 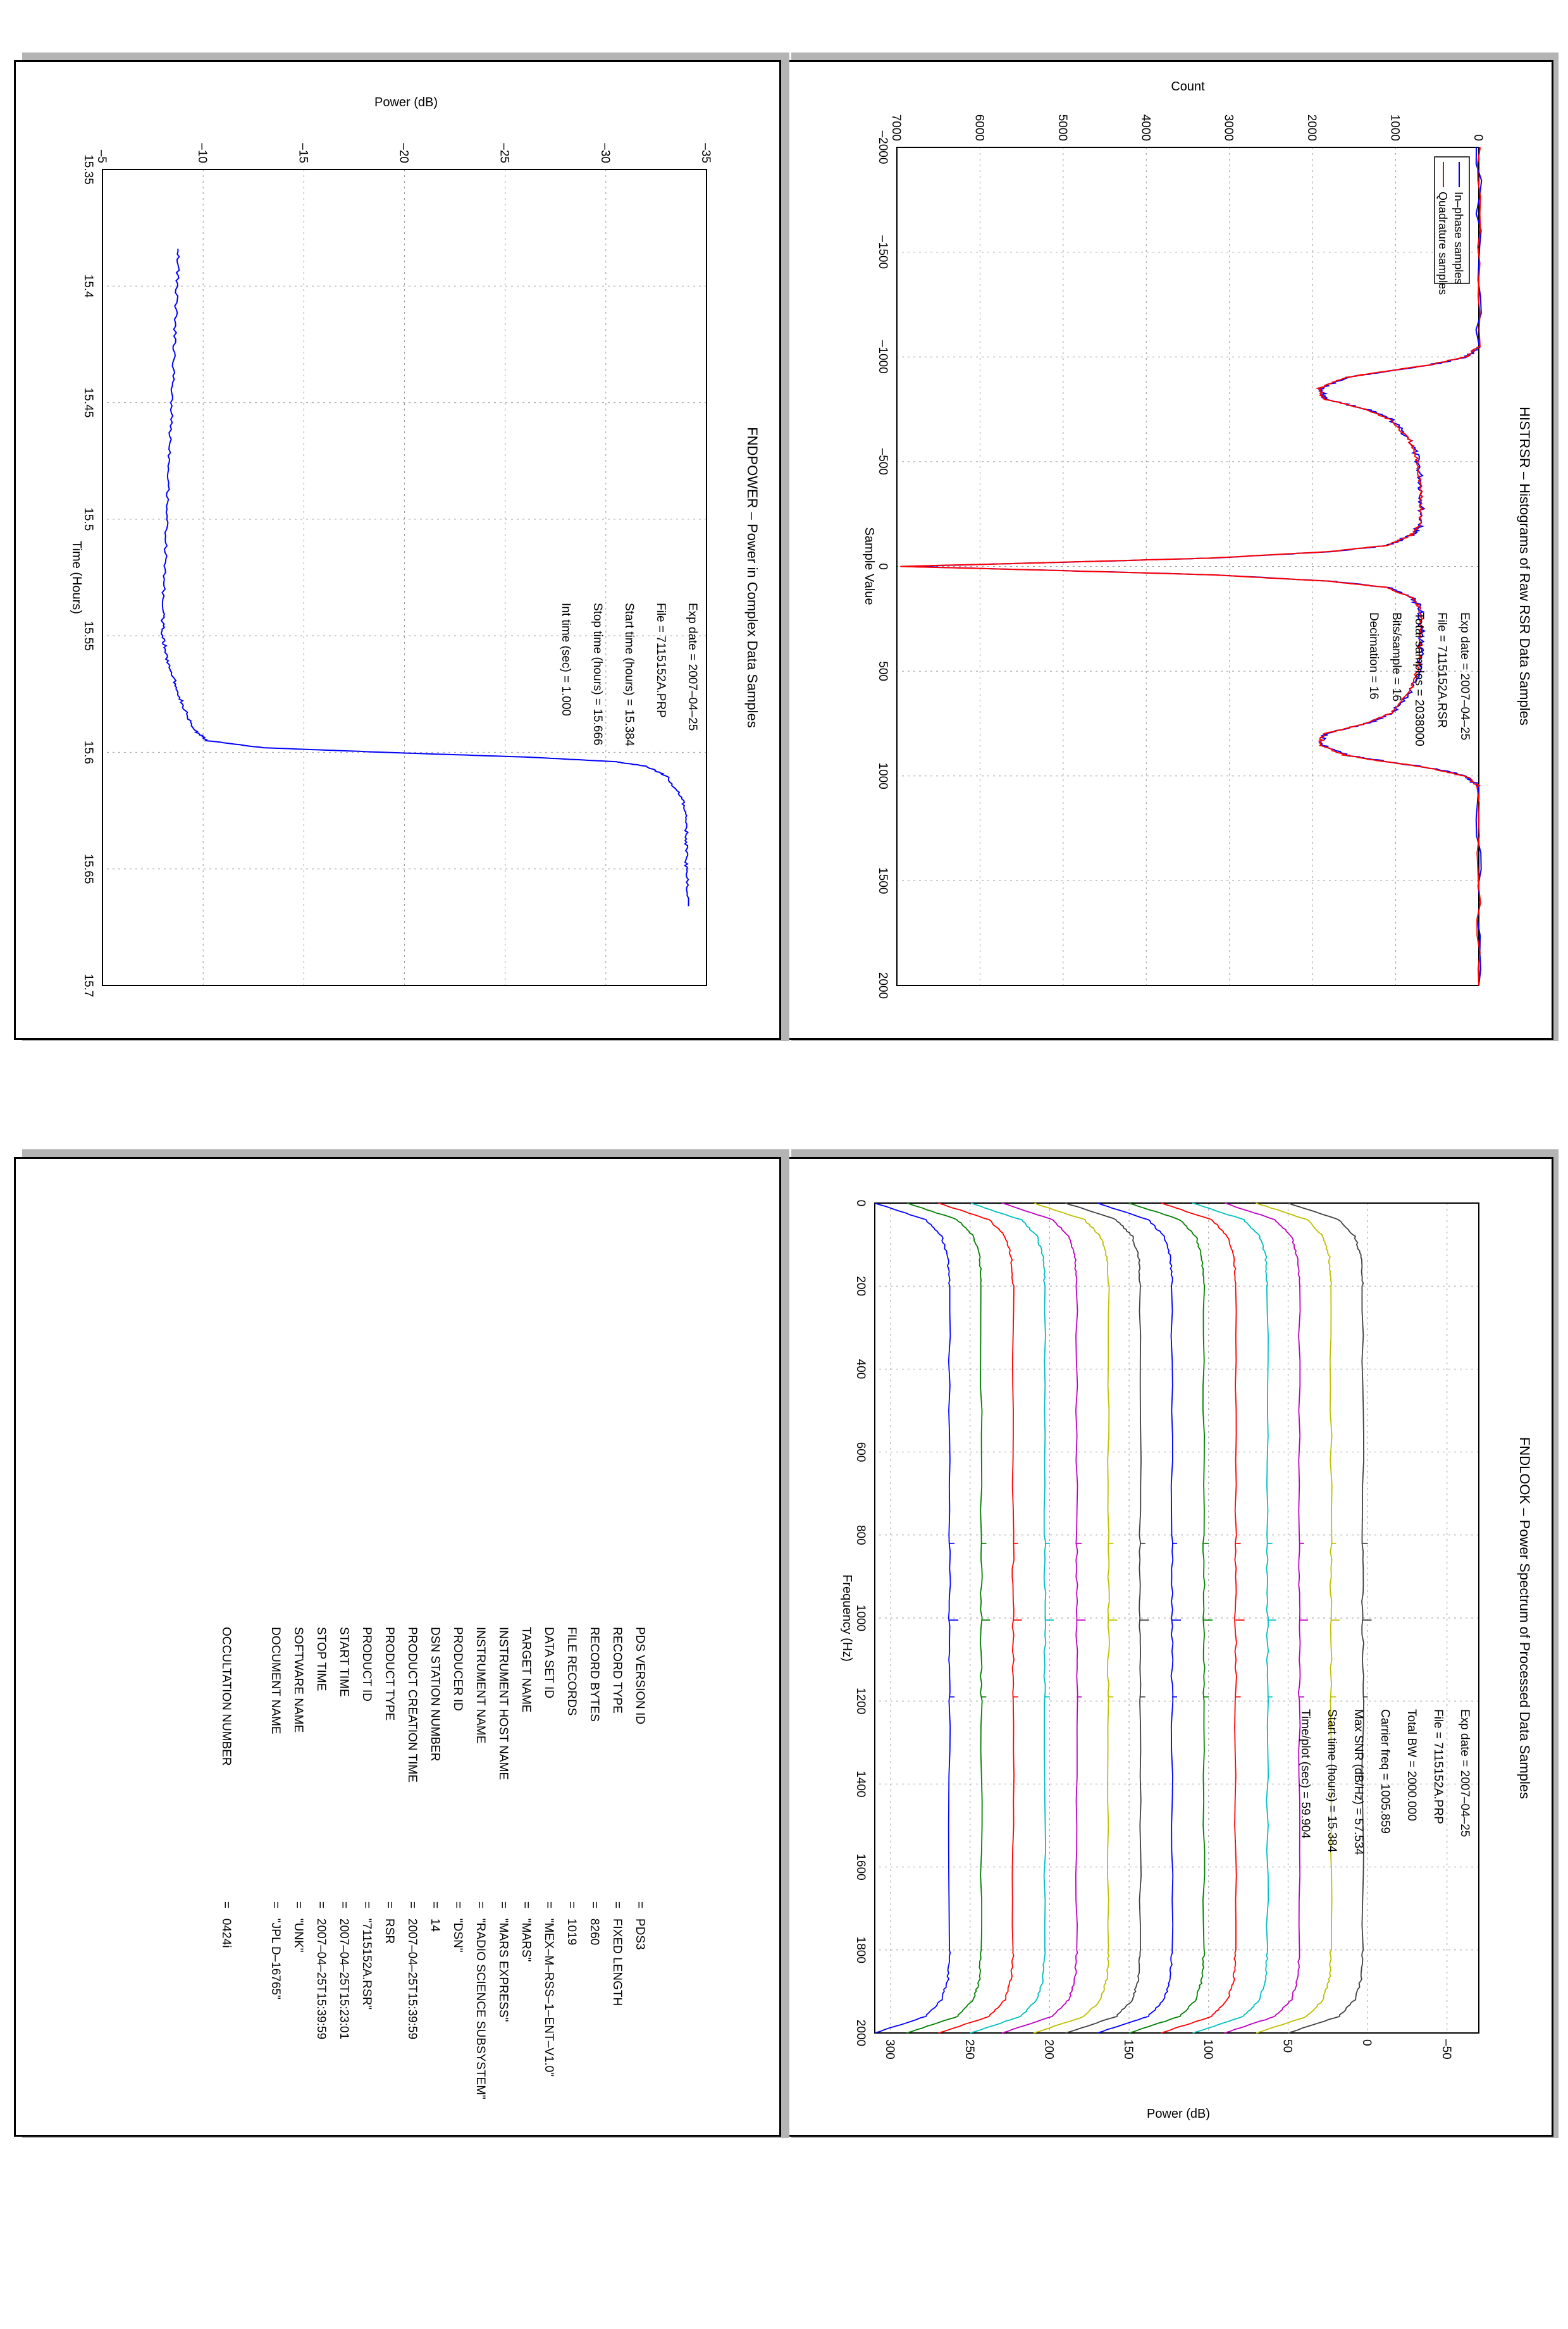 What do you see at coordinates (88, 286) in the screenshot?
I see `x-tick-label: 15.4` at bounding box center [88, 286].